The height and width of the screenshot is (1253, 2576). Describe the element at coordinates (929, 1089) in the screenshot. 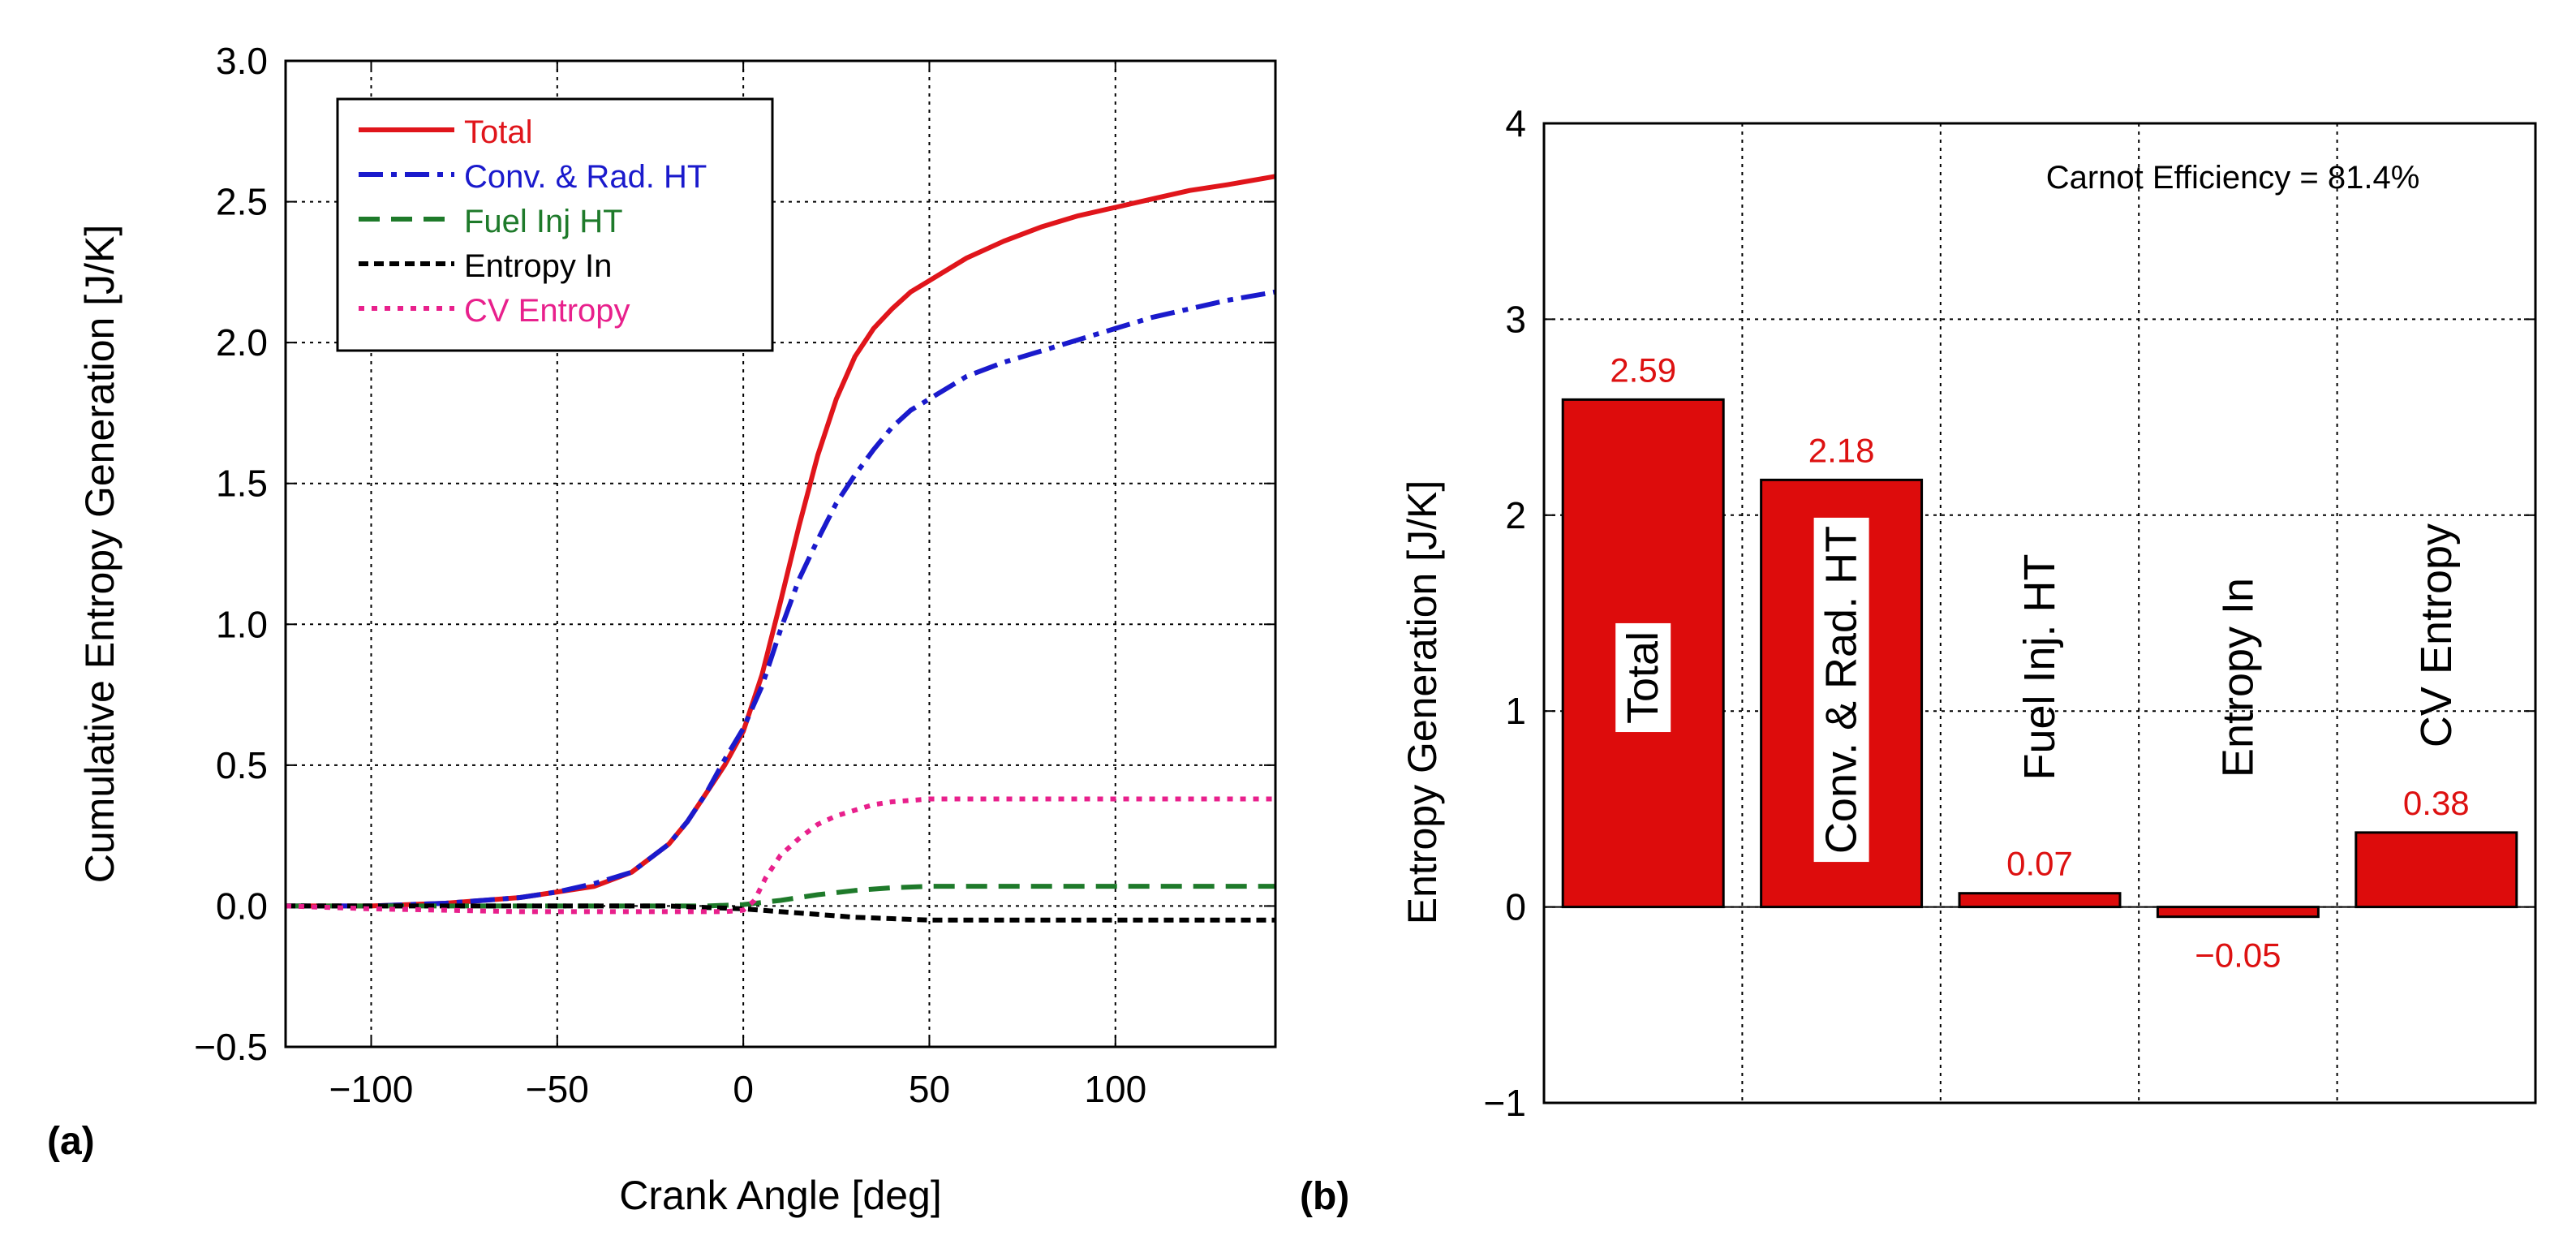

I see `x-tick-label: 50` at that location.